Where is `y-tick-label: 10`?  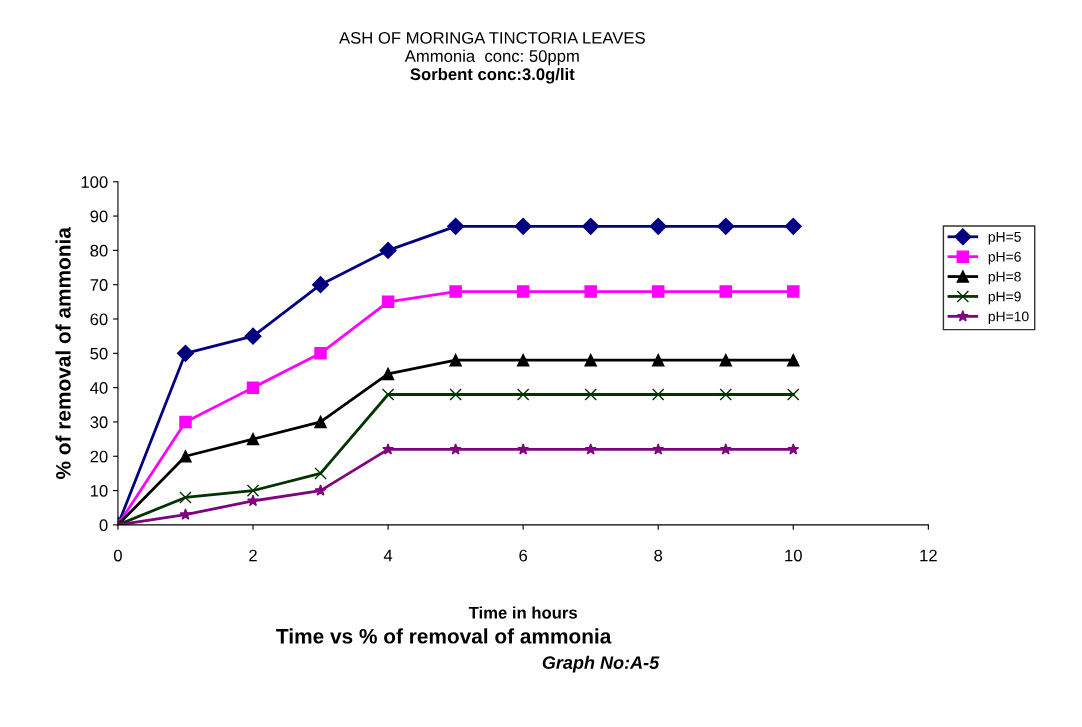 y-tick-label: 10 is located at coordinates (99, 490).